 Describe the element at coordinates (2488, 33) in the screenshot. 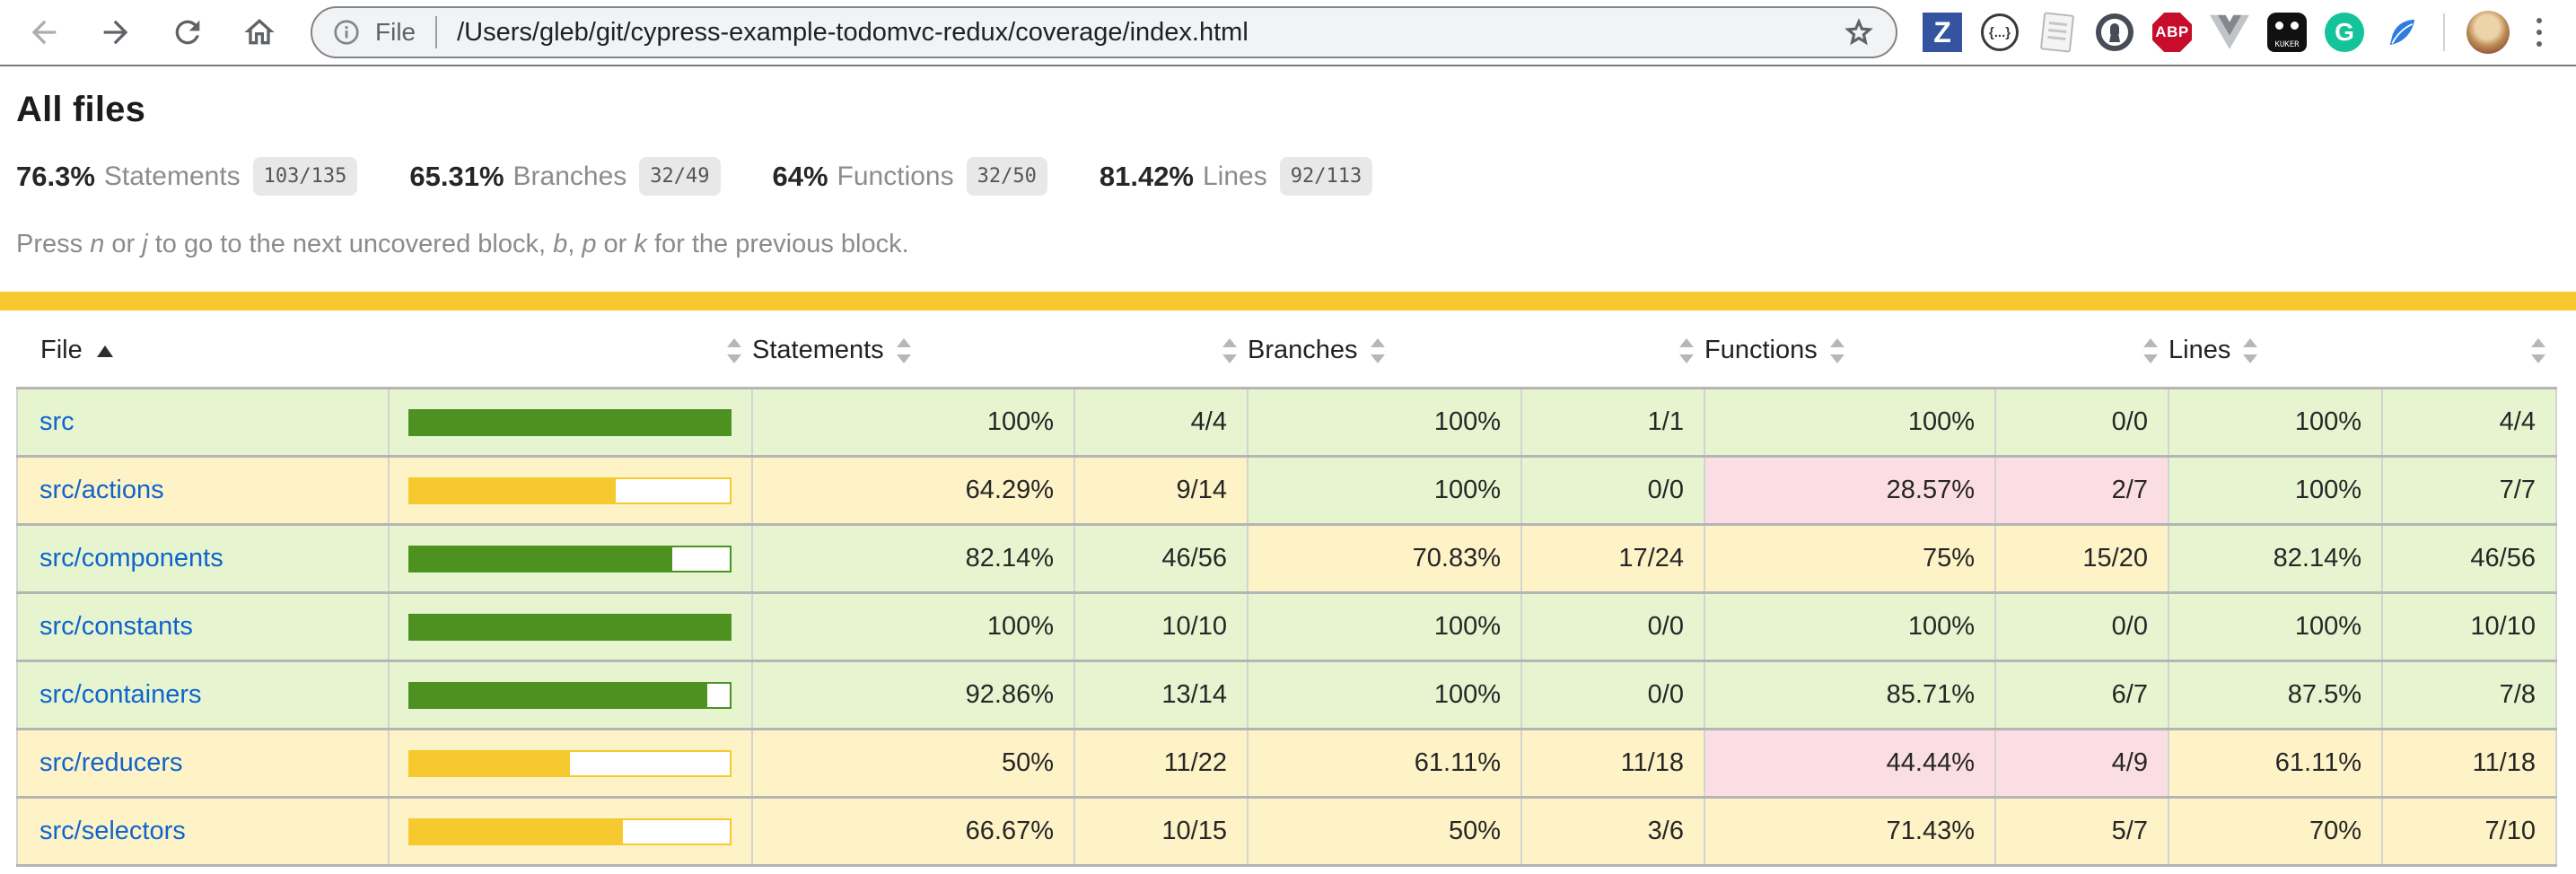

I see `profile-avatar` at that location.